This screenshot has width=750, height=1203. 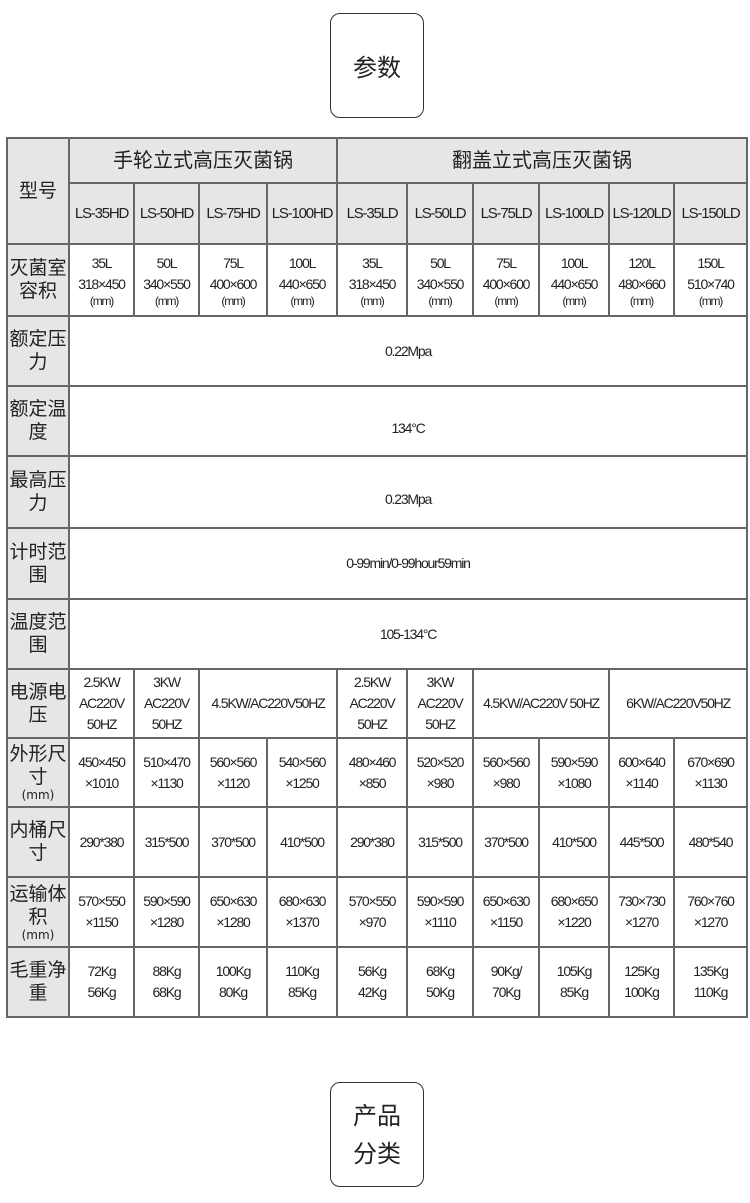 I want to click on inner-size-cell: 445*500, so click(x=641, y=842).